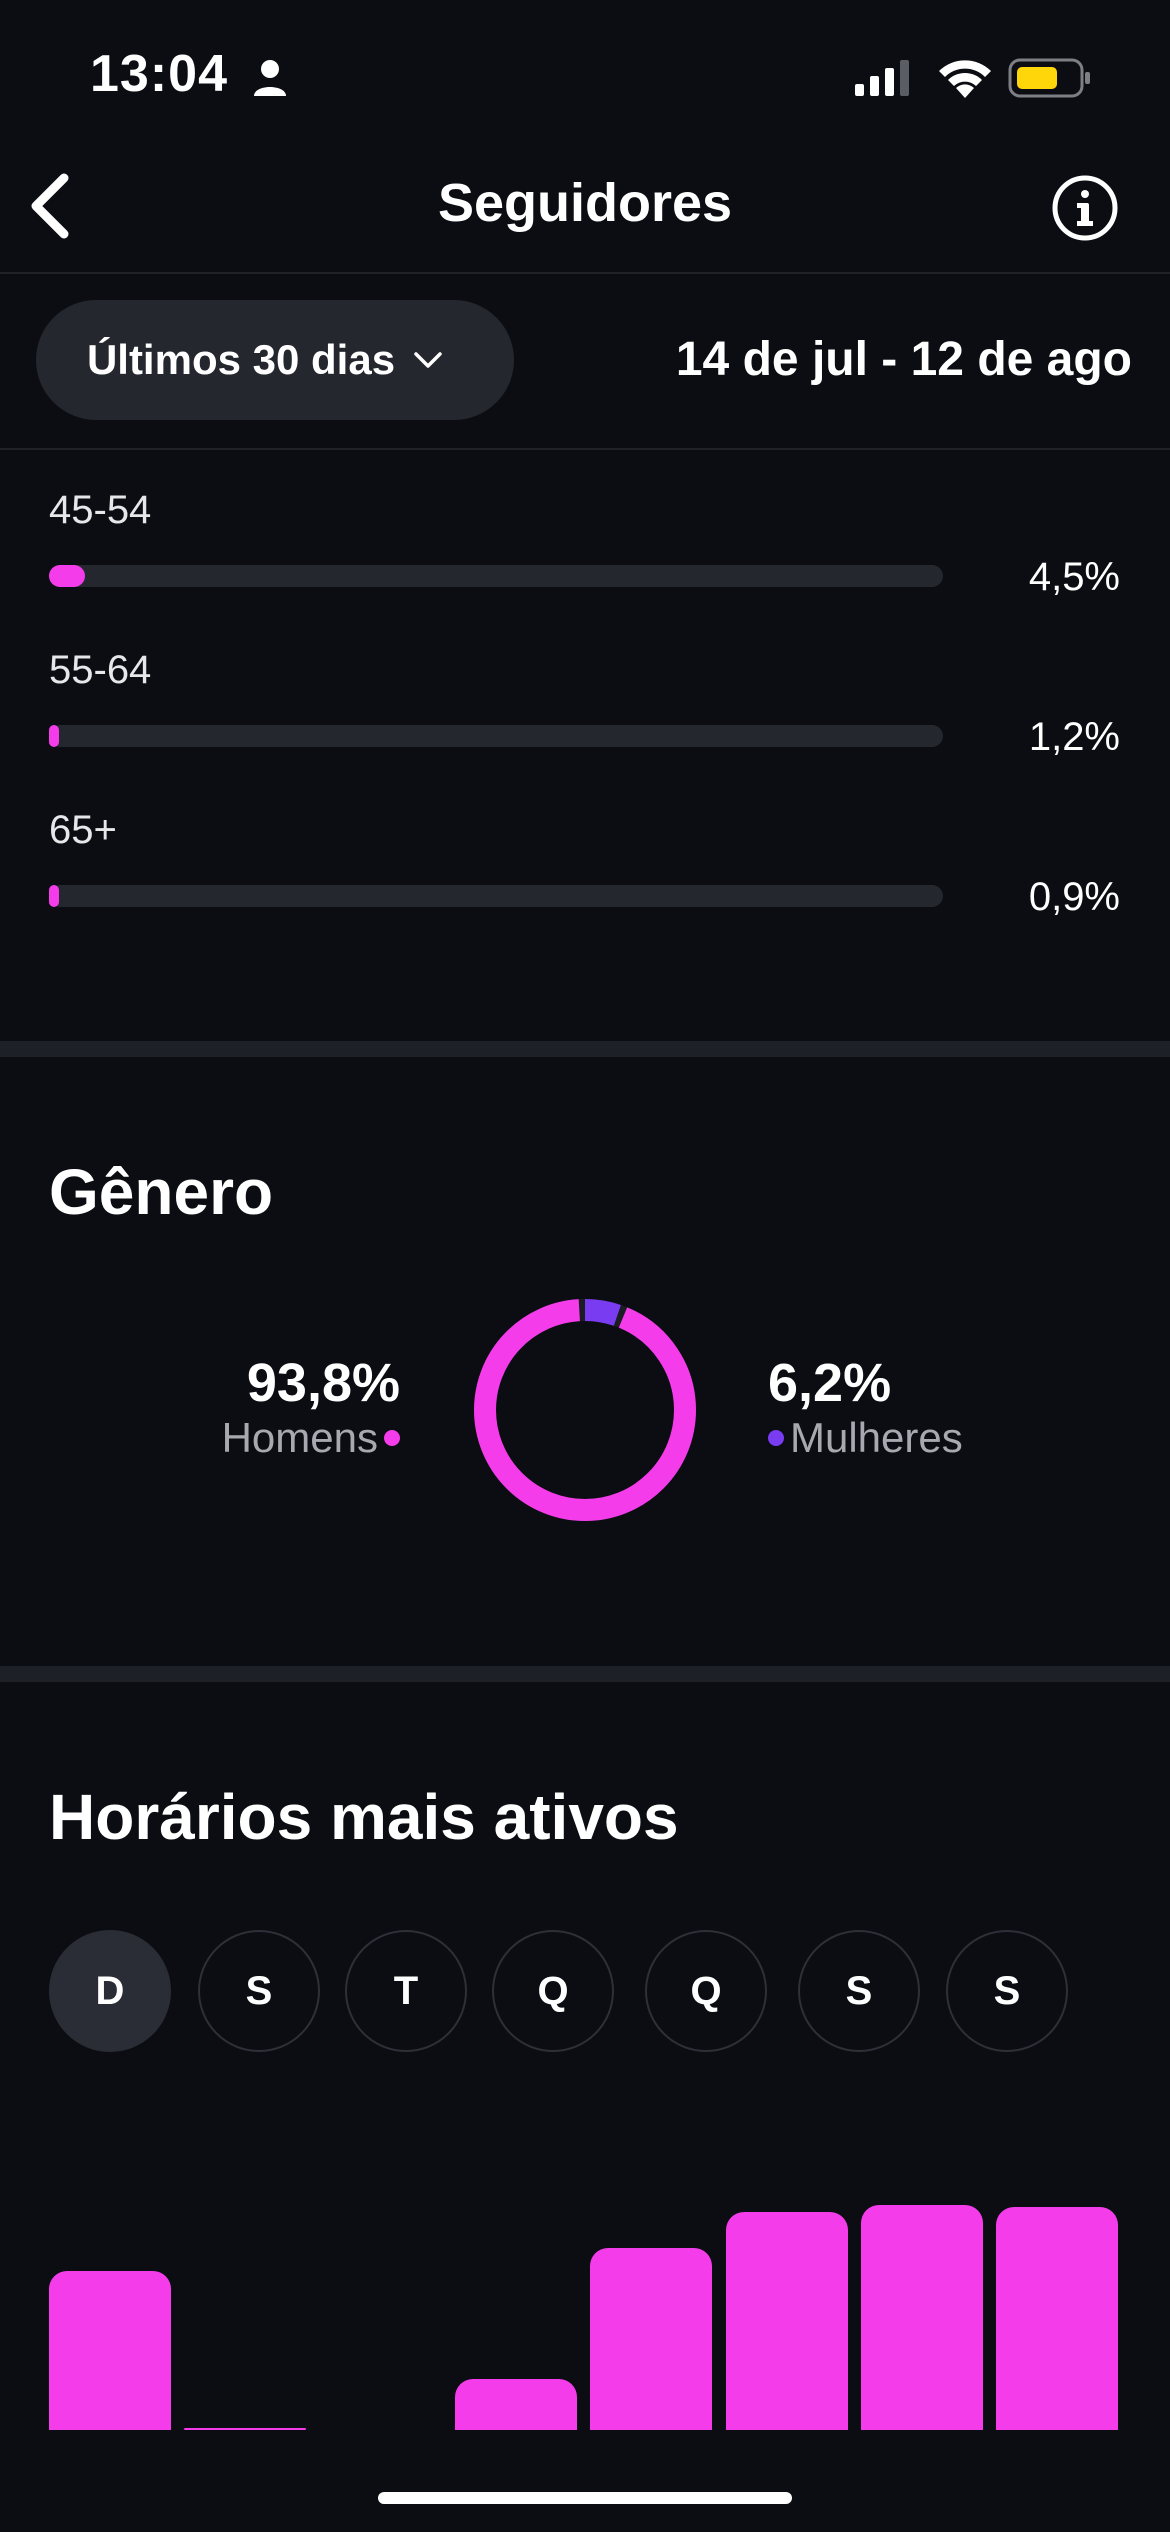 The width and height of the screenshot is (1170, 2532). Describe the element at coordinates (1085, 208) in the screenshot. I see `info-icon` at that location.